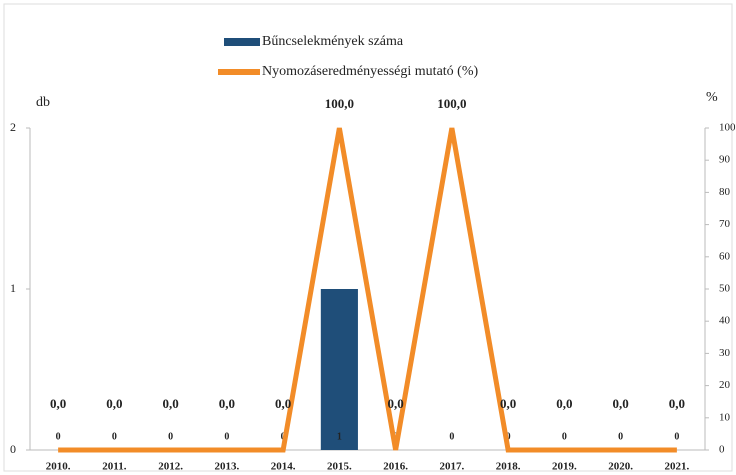 Image resolution: width=736 pixels, height=475 pixels. What do you see at coordinates (725, 289) in the screenshot?
I see `y2-tick-label: 50` at bounding box center [725, 289].